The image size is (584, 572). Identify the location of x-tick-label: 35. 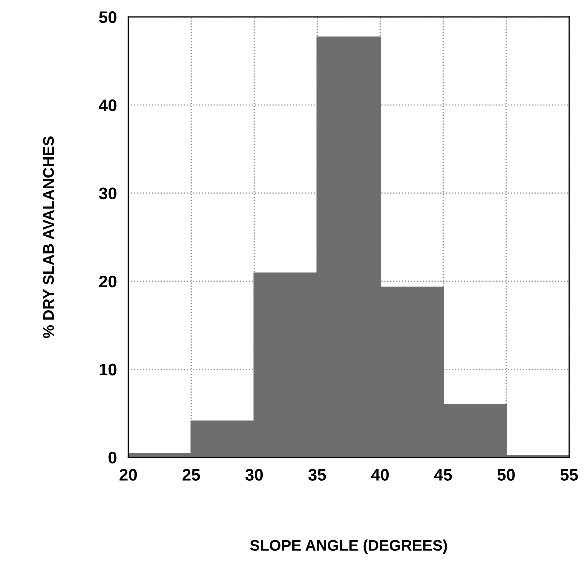
(317, 475).